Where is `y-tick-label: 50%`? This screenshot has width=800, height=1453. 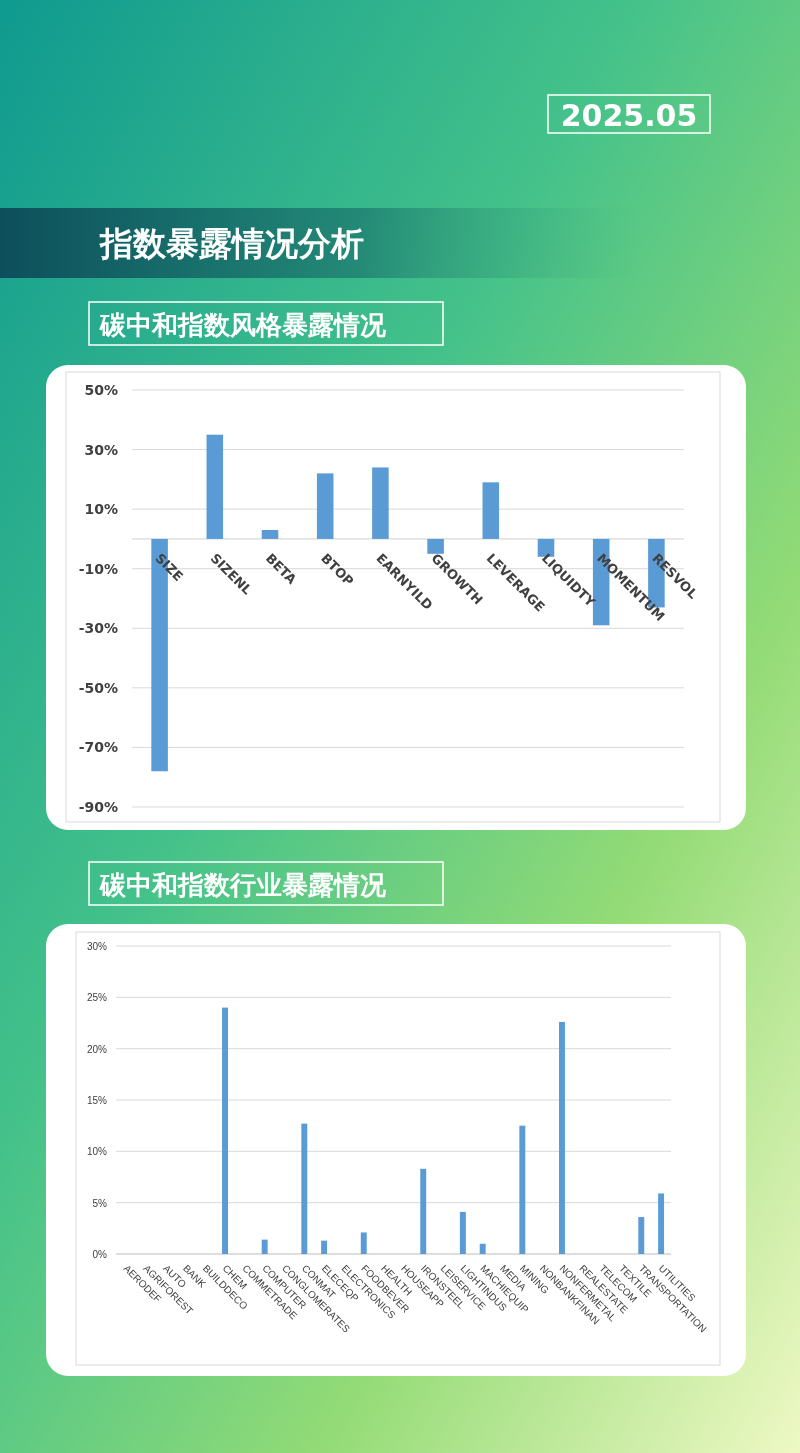 y-tick-label: 50% is located at coordinates (101, 390).